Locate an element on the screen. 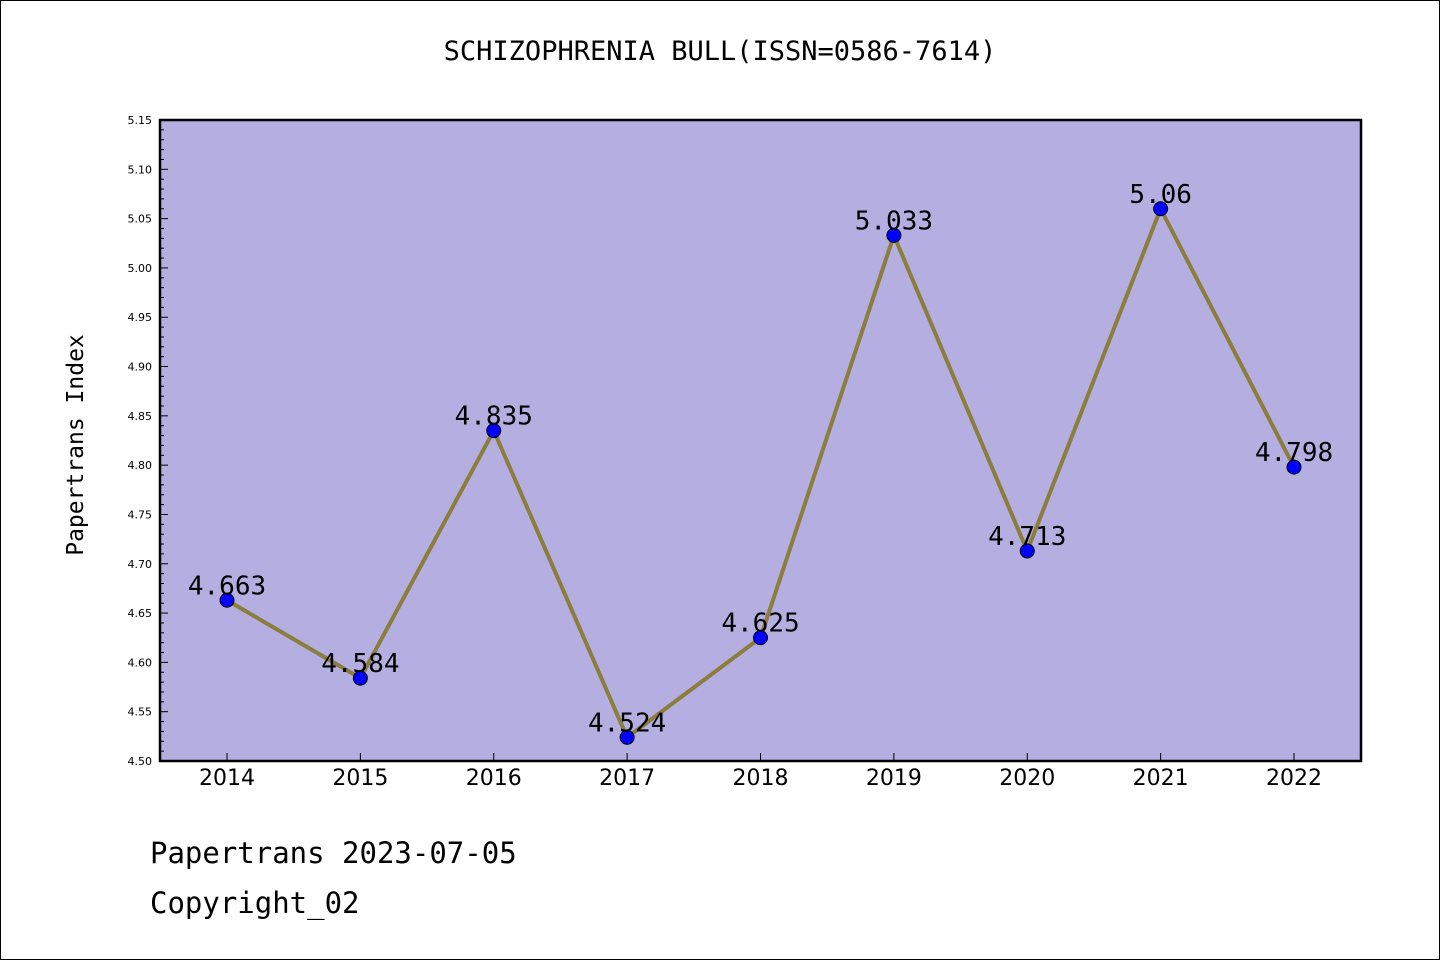 The height and width of the screenshot is (960, 1440). x-tick-label: 2021 is located at coordinates (1161, 778).